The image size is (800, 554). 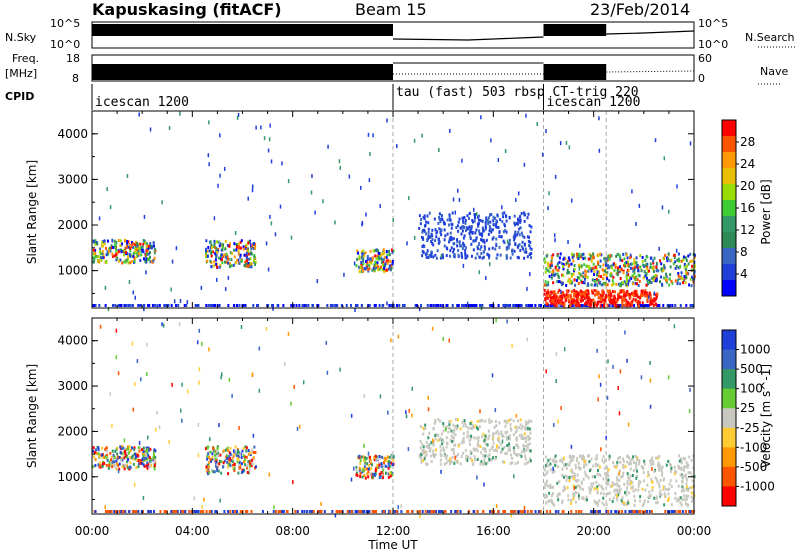 What do you see at coordinates (393, 71) in the screenshot?
I see `freq-trace` at bounding box center [393, 71].